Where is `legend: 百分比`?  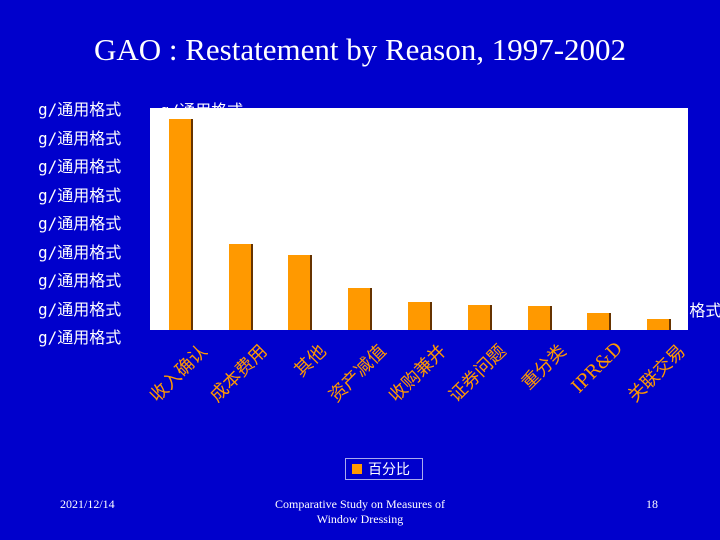
legend: 百分比 is located at coordinates (384, 469).